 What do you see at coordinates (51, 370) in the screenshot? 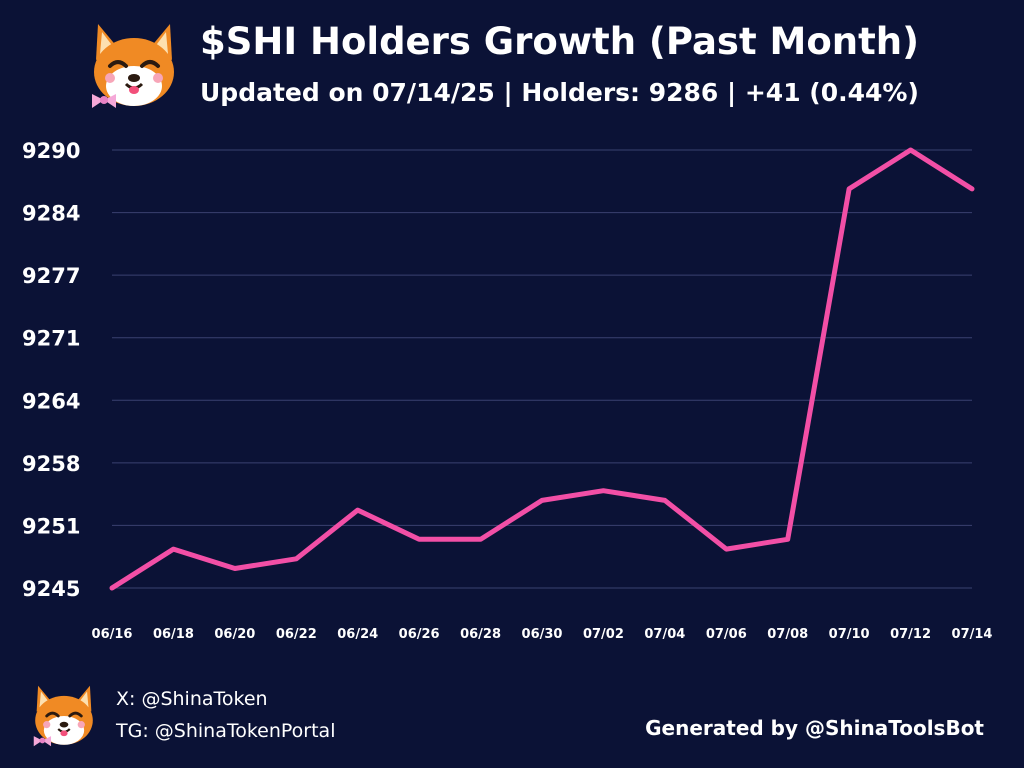
I see `y-axis-ticks: 9290 9284 9277 9271 9264 9258 9251 9245` at bounding box center [51, 370].